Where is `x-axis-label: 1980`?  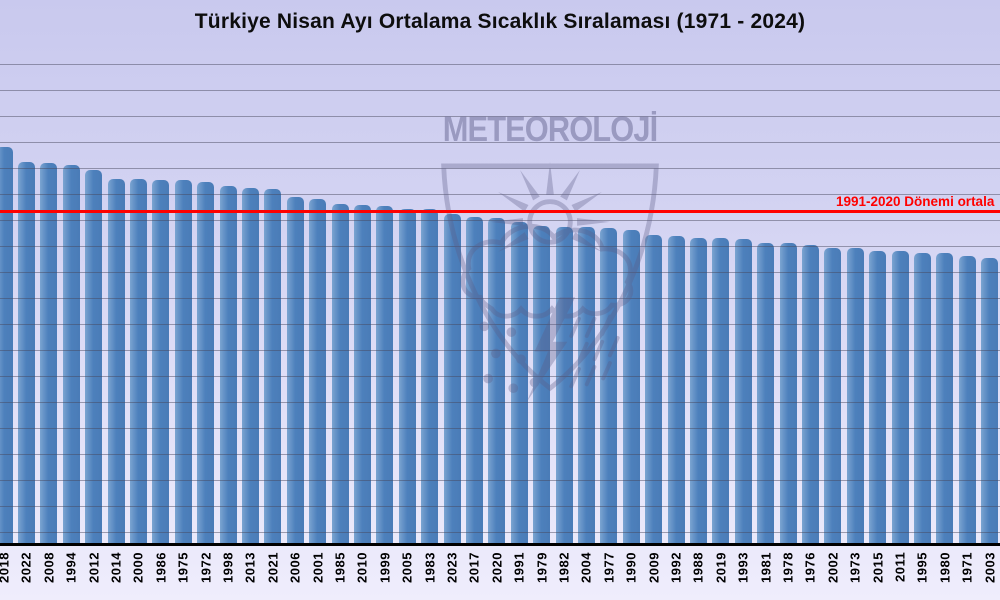 x-axis-label: 1980 is located at coordinates (945, 567).